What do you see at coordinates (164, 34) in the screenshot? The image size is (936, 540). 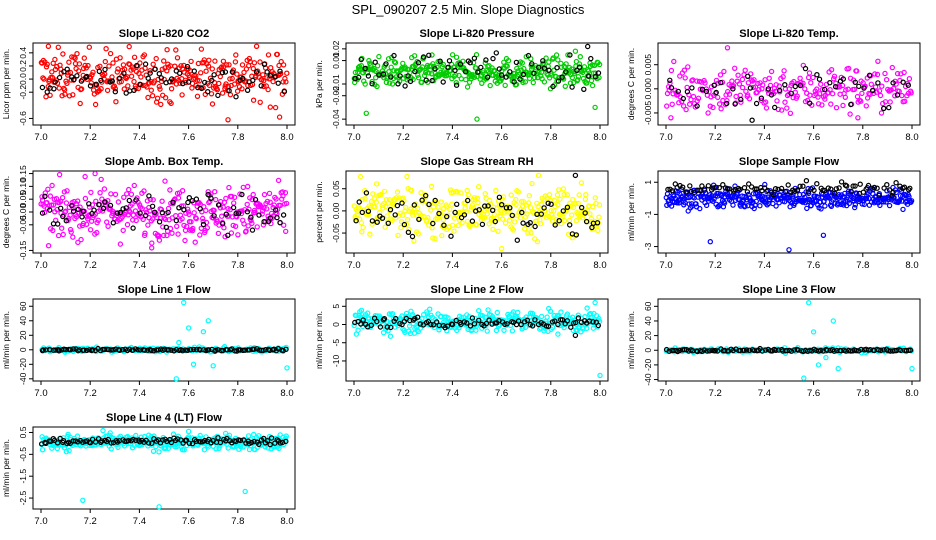 I see `panel-title: Slope Li-820 CO2` at bounding box center [164, 34].